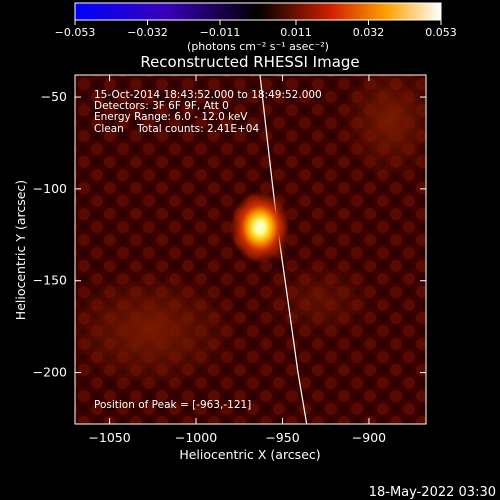 This screenshot has width=500, height=500. Describe the element at coordinates (50, 188) in the screenshot. I see `y-tick-label: −100` at that location.